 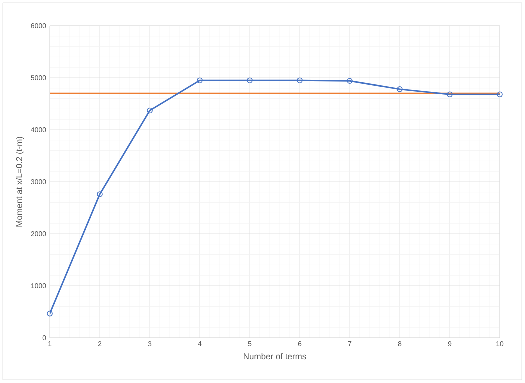 What do you see at coordinates (275, 356) in the screenshot?
I see `x-axis-title: Number of terms` at bounding box center [275, 356].